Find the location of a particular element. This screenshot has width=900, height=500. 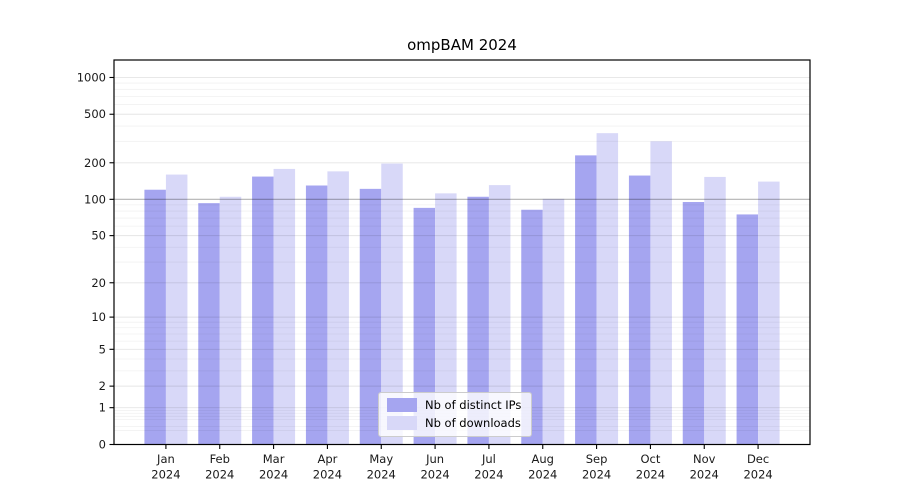

x-tick-label-year-sep: 2024 is located at coordinates (596, 475).